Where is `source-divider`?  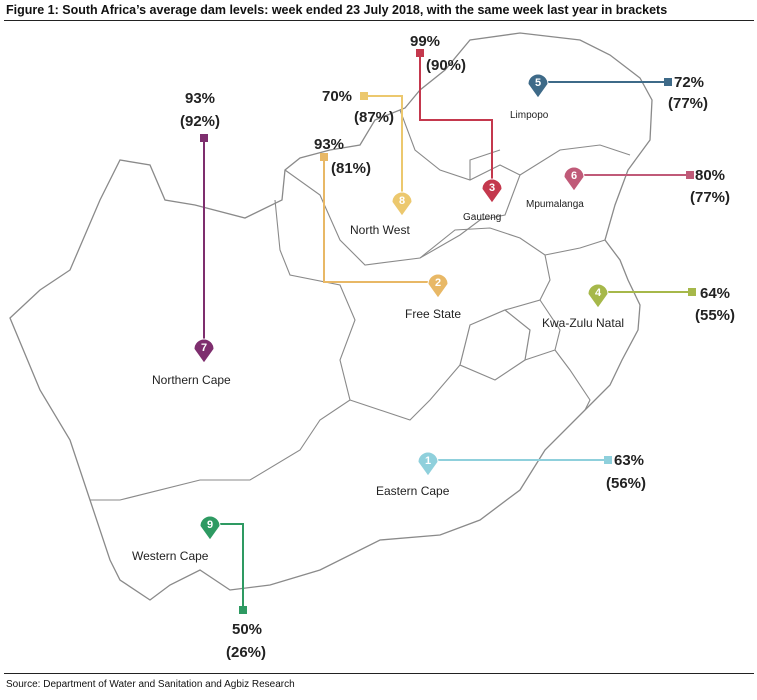 source-divider is located at coordinates (379, 673).